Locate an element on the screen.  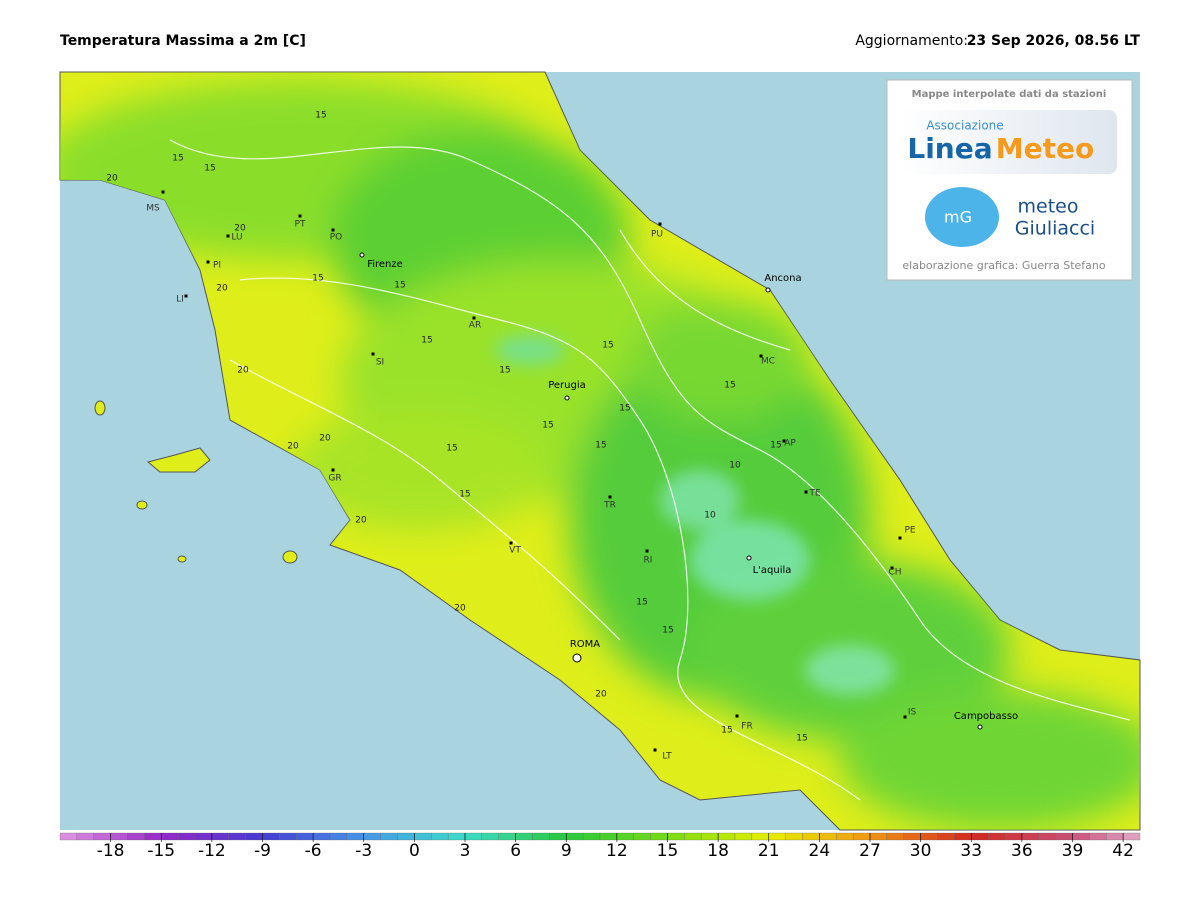
colorbar-tick-label: -6 is located at coordinates (313, 851).